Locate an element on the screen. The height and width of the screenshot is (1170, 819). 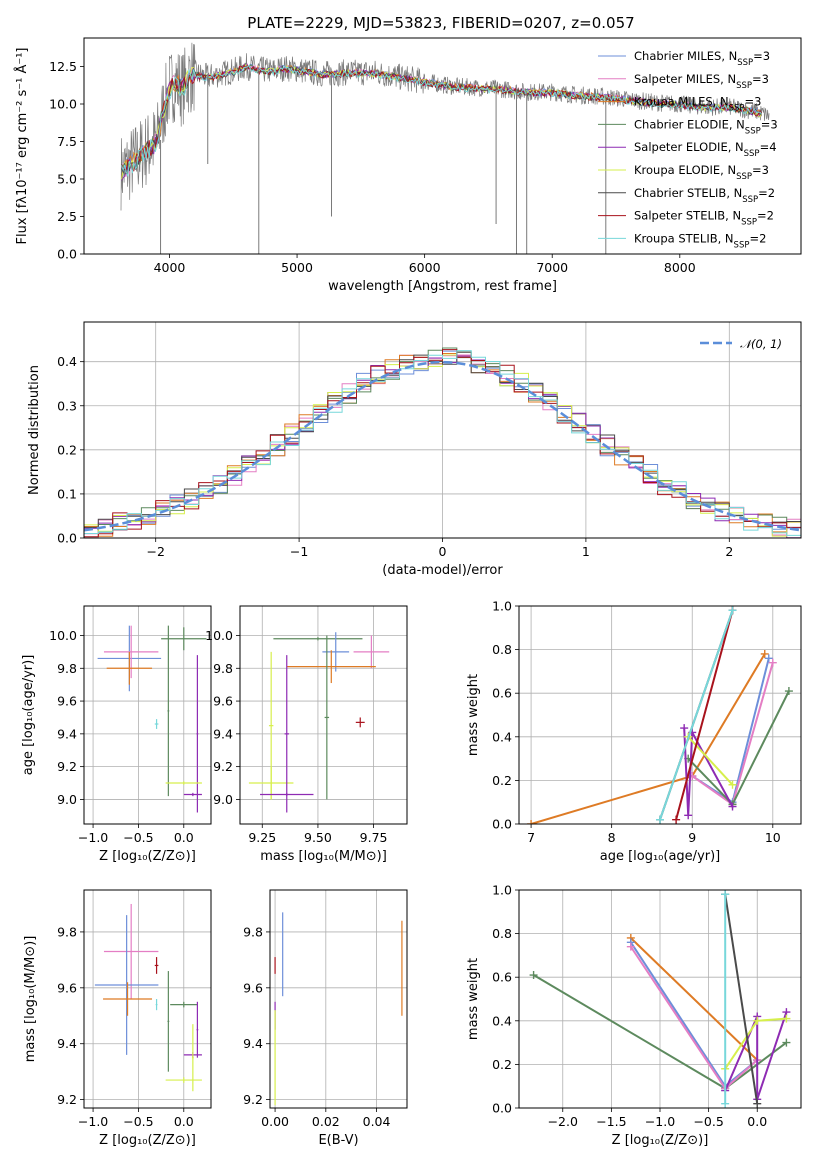
mass_vs_Z-xtick-label: 0.0 is located at coordinates (184, 1121).